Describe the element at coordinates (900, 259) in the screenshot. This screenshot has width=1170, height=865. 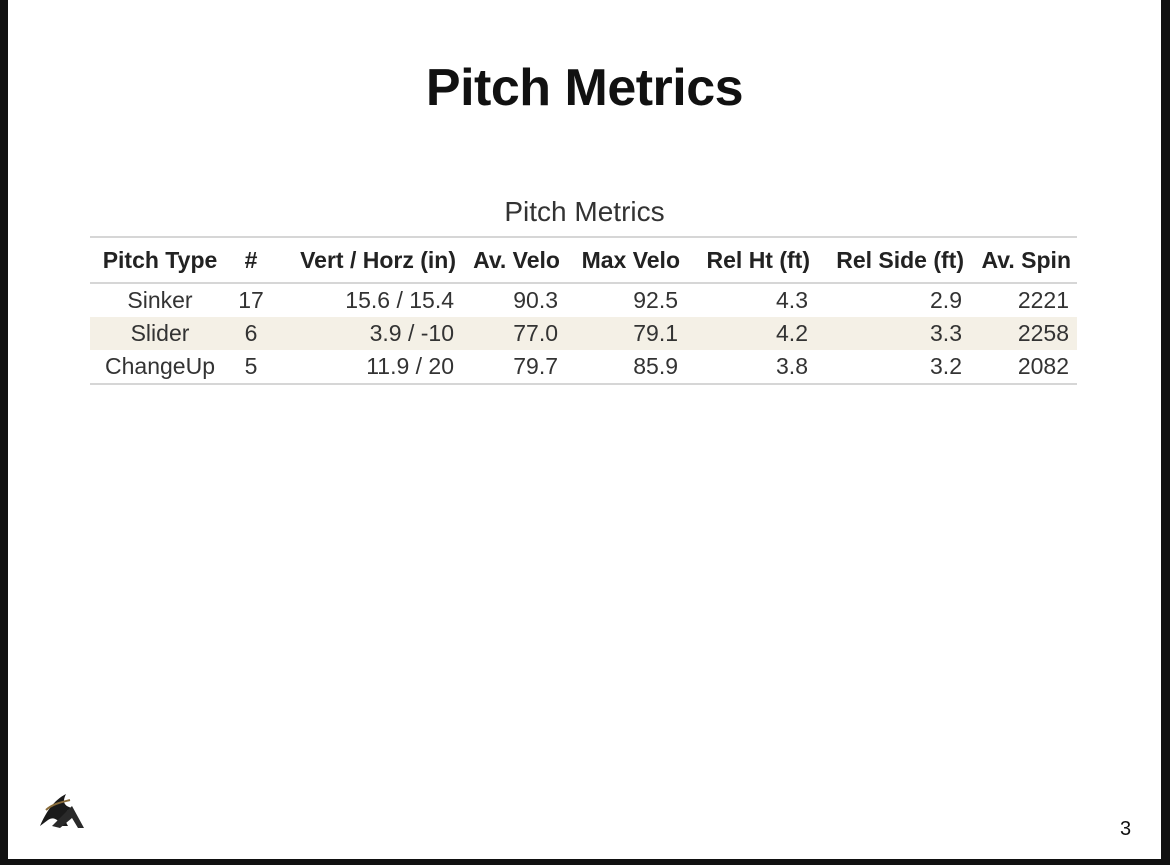
I see `column-header: Rel Side (ft)` at that location.